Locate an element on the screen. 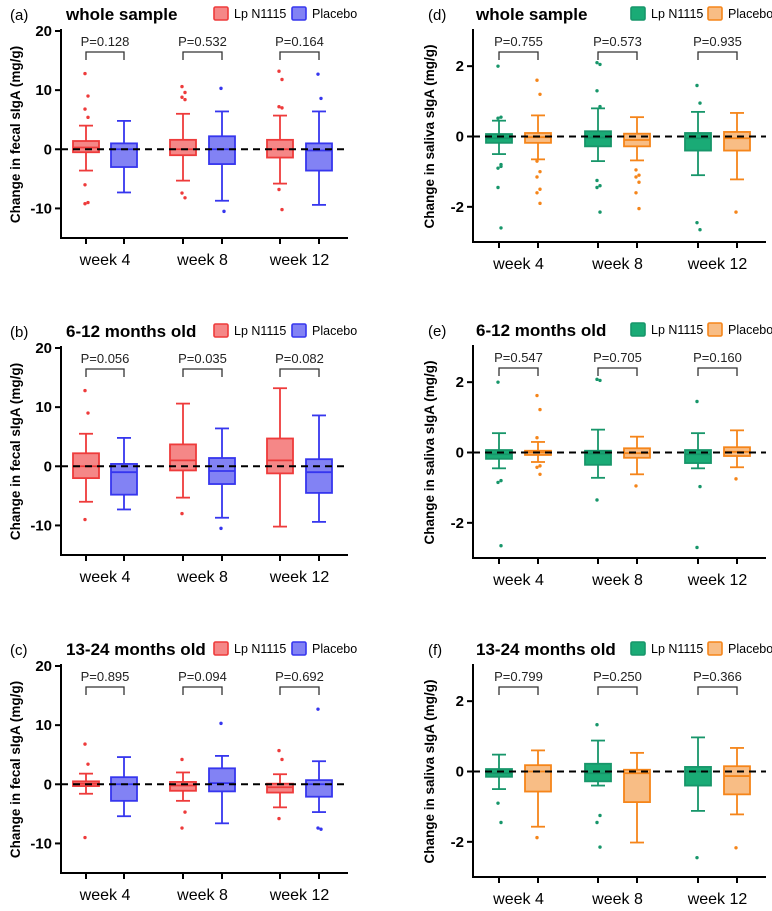 Image resolution: width=772 pixels, height=911 pixels. y-tick-label: -10 is located at coordinates (41, 208).